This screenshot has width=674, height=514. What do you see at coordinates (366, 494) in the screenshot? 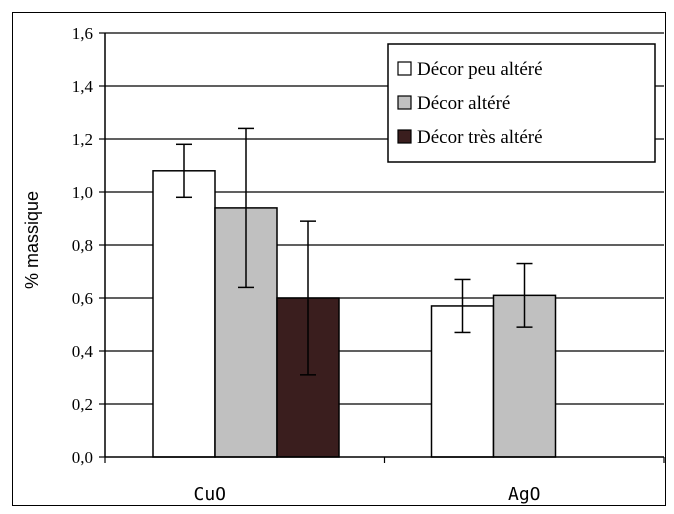
I see `x-category-labels: CuO AgO` at bounding box center [366, 494].